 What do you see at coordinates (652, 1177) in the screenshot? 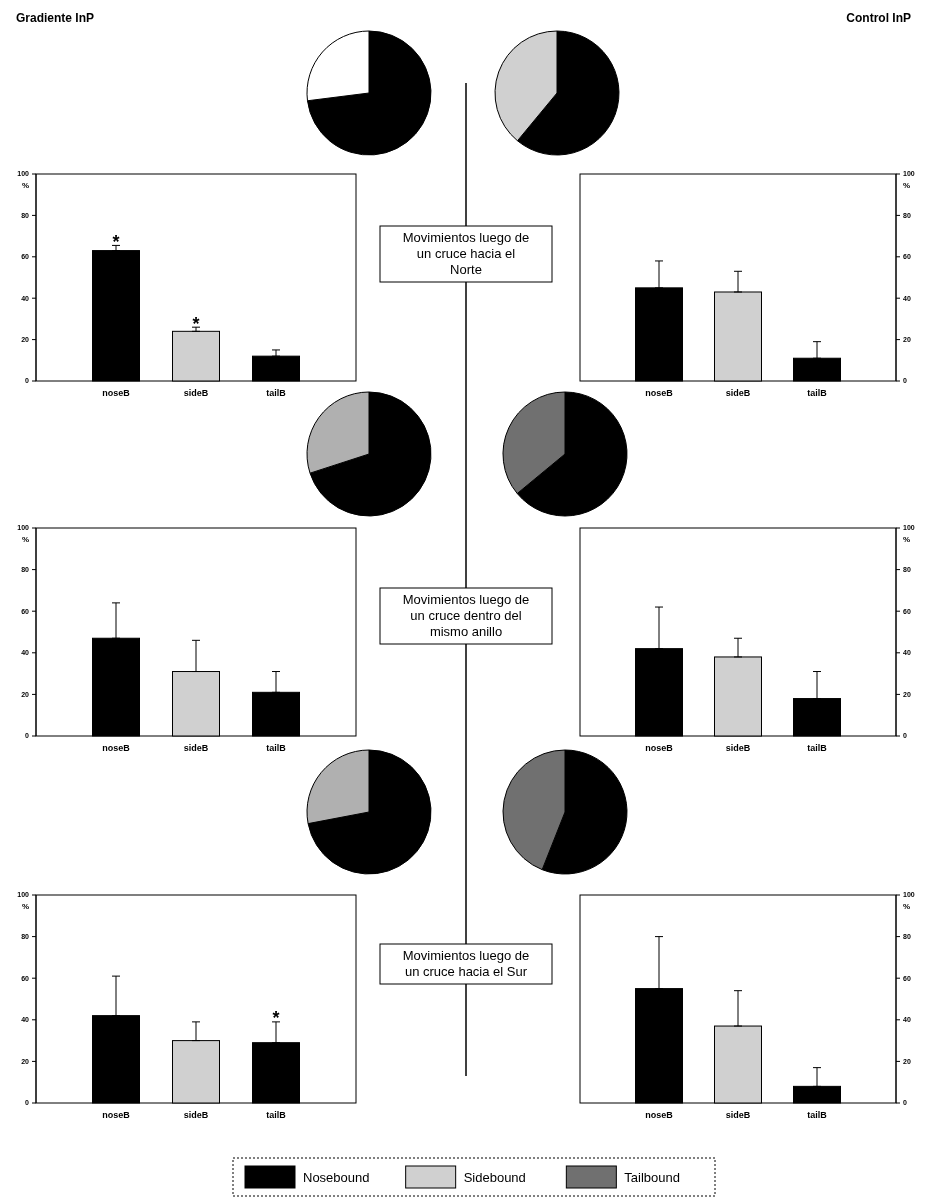
I see `category-label: Tailbound` at bounding box center [652, 1177].